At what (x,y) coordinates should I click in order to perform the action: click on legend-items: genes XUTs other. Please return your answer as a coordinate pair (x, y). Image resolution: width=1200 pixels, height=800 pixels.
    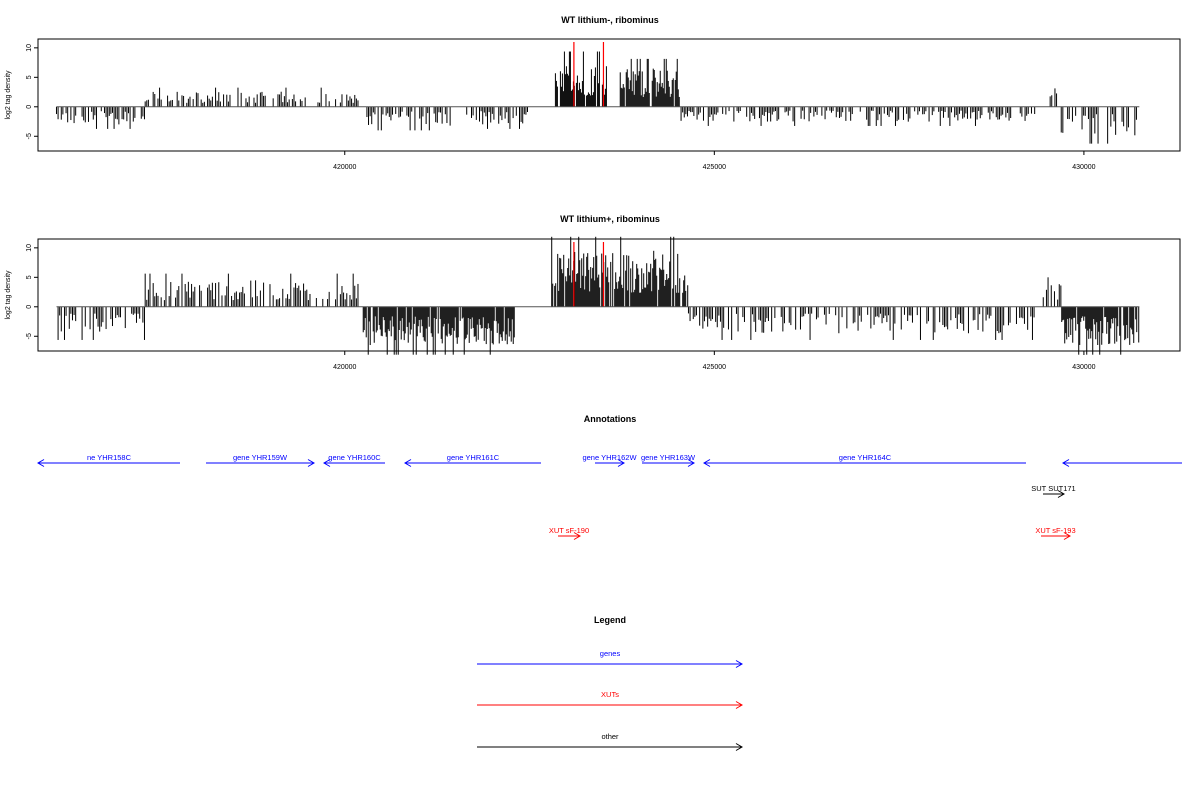
    Looking at the image, I should click on (610, 700).